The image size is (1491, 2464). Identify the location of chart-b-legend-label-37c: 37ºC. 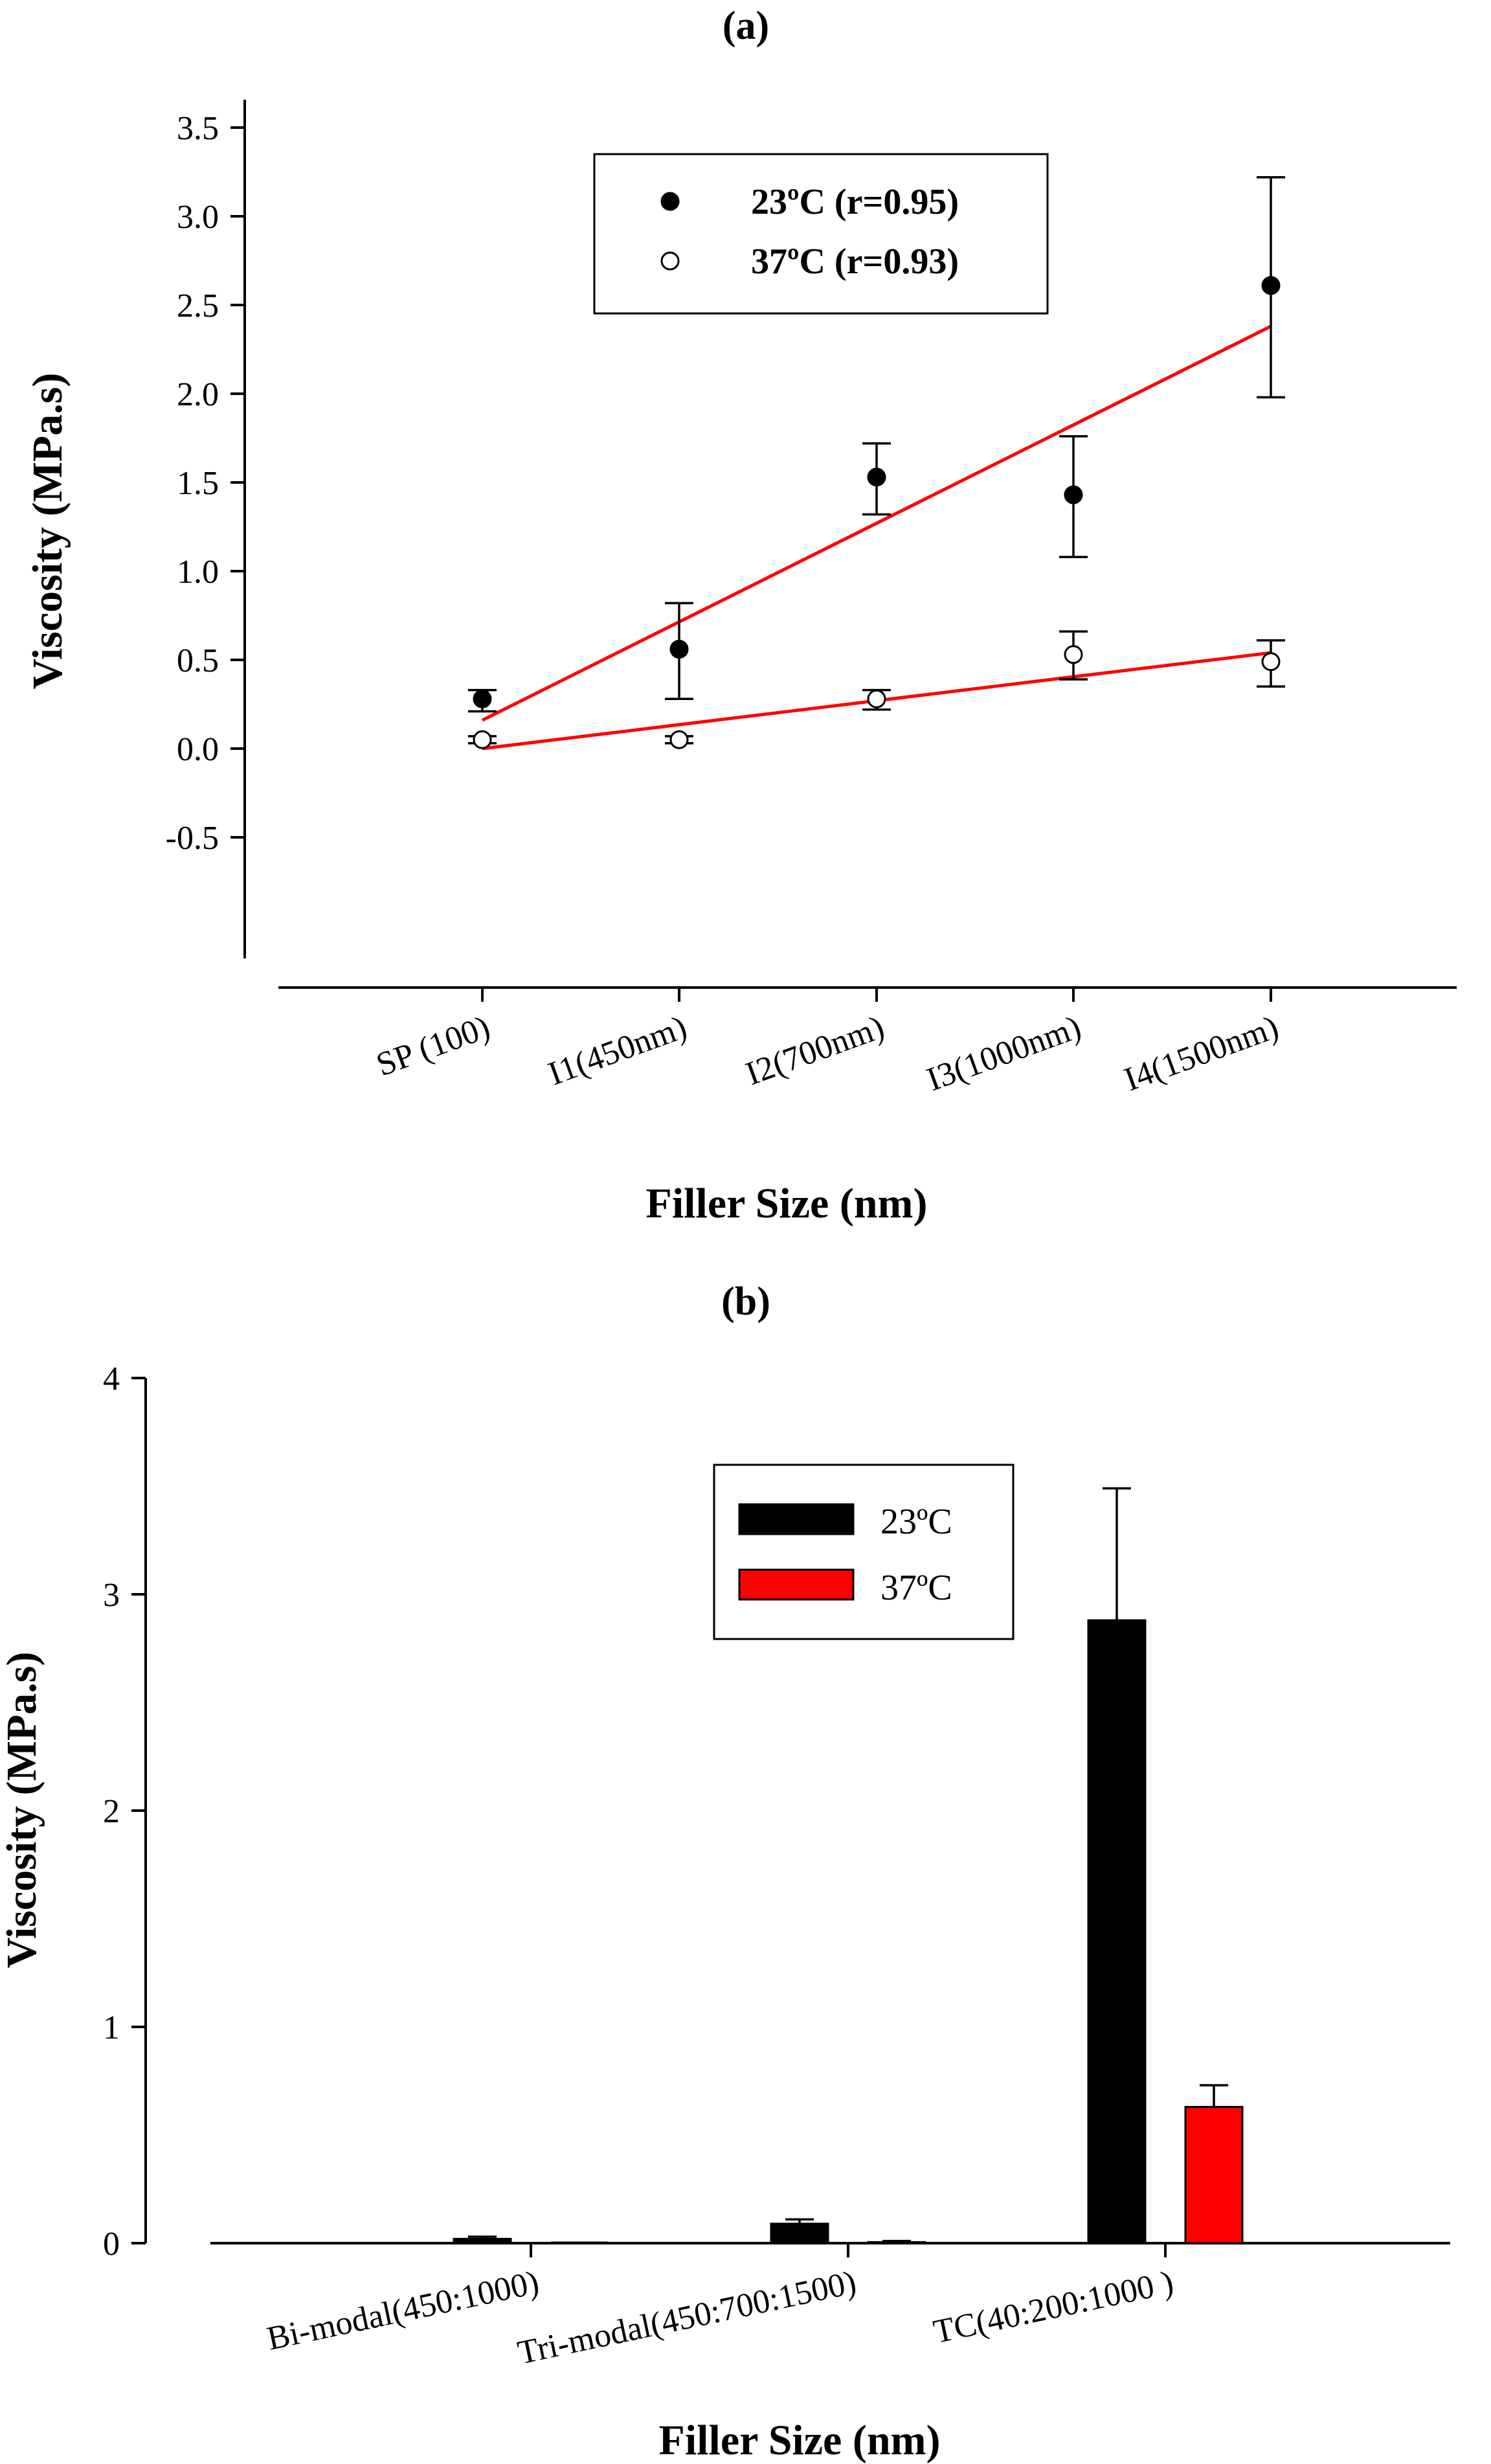
(916, 1588).